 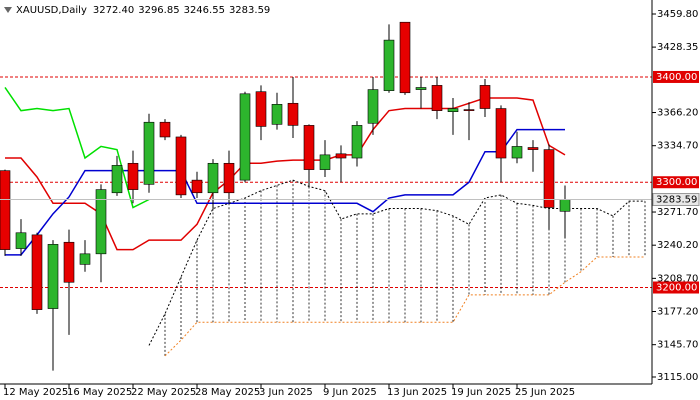 I want to click on chart-header: XAUUSD,Daily 3272.40 3296.85 3246.55 3283.59, so click(x=143, y=10).